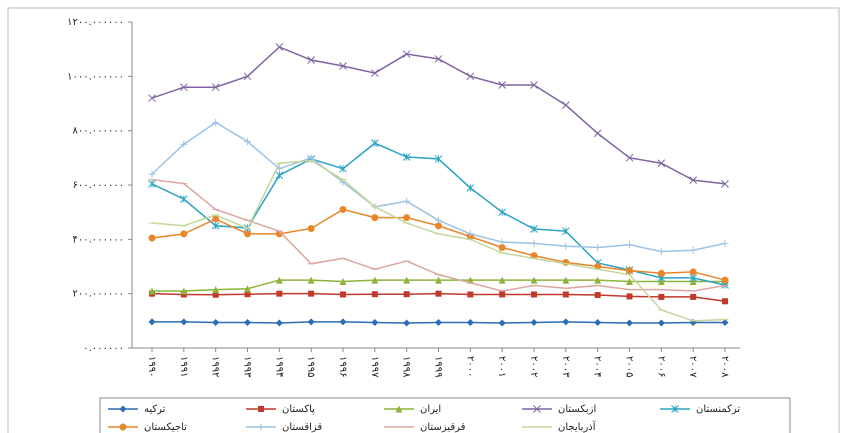 The width and height of the screenshot is (847, 433). Describe the element at coordinates (302, 427) in the screenshot. I see `legend-label: قزاقستان` at that location.